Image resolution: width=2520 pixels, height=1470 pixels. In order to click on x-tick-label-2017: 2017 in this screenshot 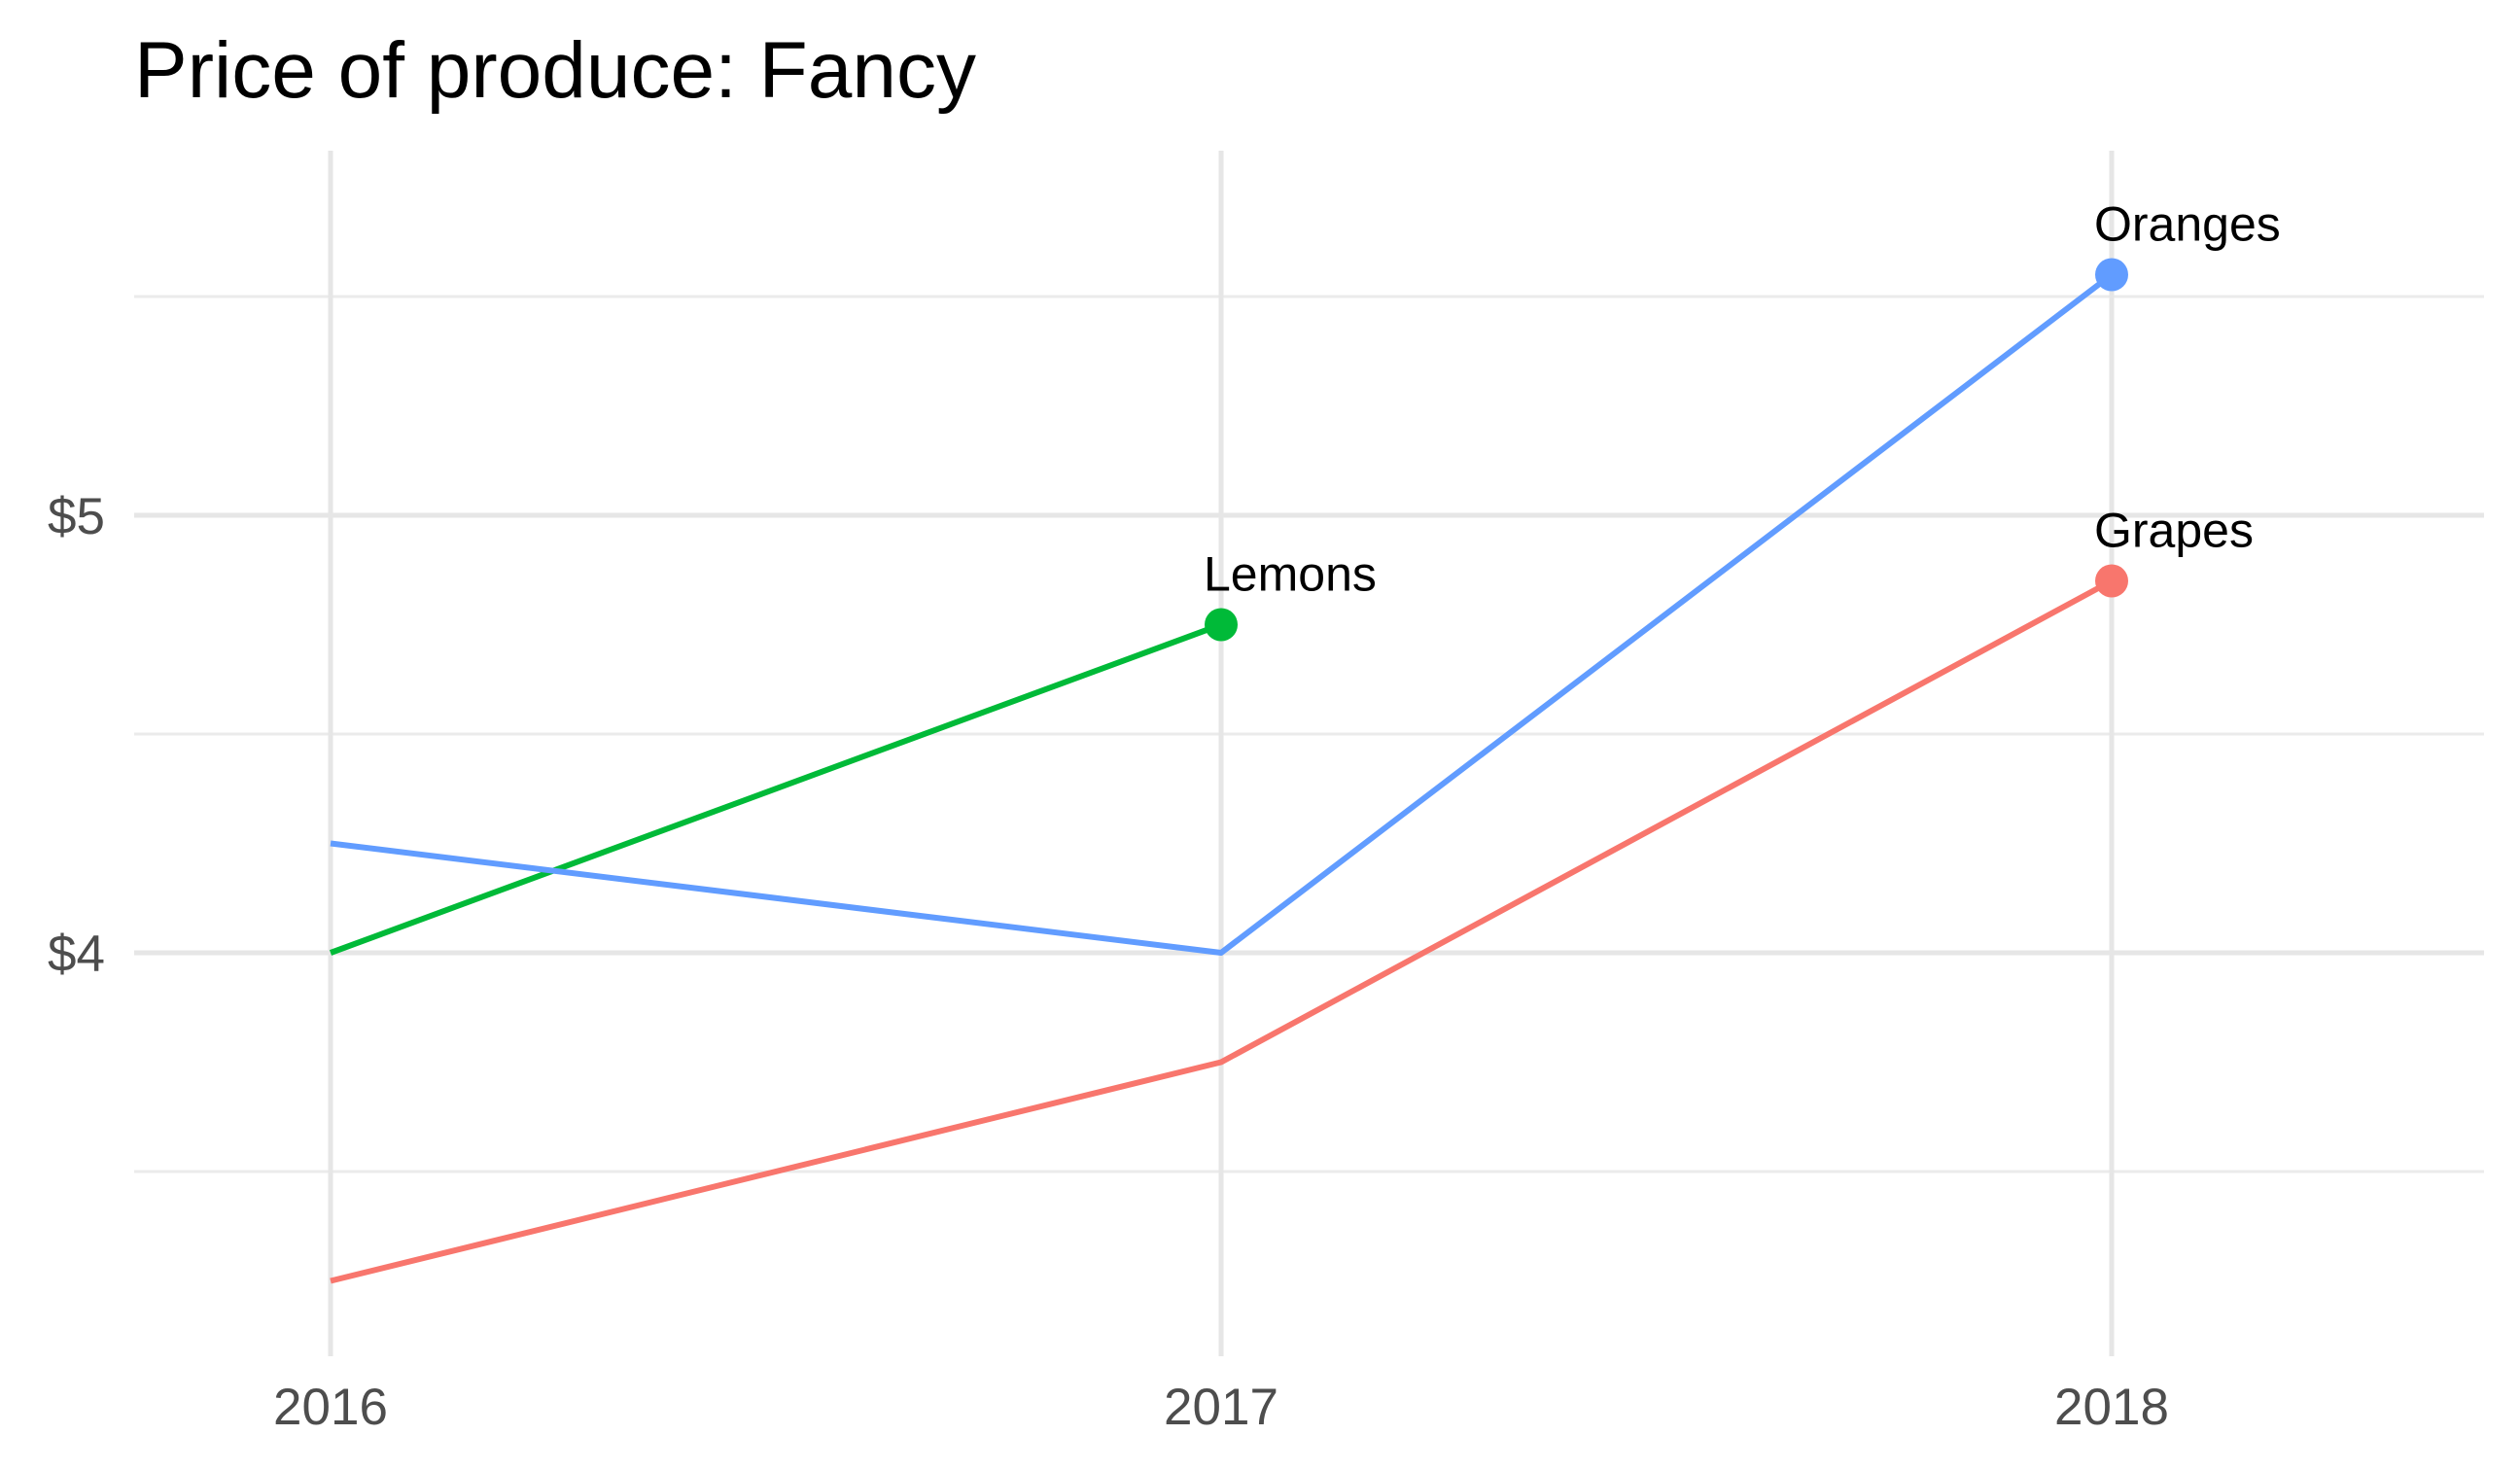, I will do `click(1221, 1407)`.